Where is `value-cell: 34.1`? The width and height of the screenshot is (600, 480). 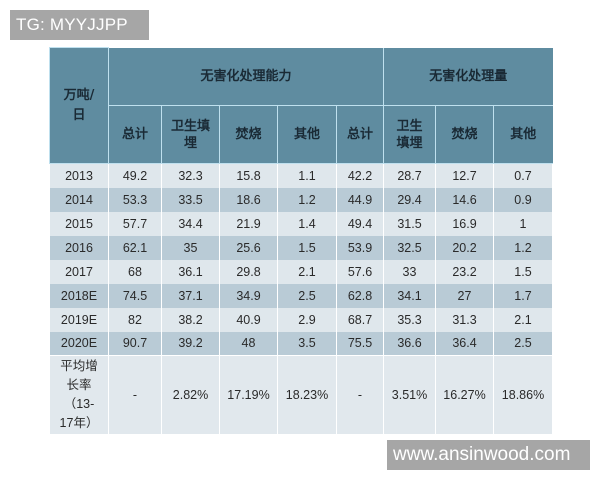
value-cell: 34.1 is located at coordinates (409, 295).